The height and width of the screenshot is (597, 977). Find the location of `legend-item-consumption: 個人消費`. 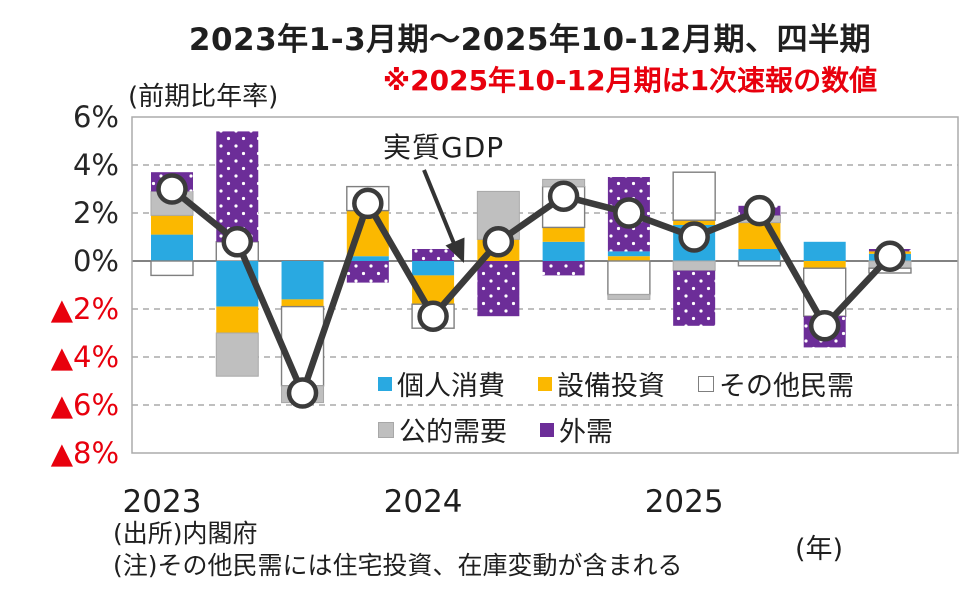

legend-item-consumption: 個人消費 is located at coordinates (441, 383).